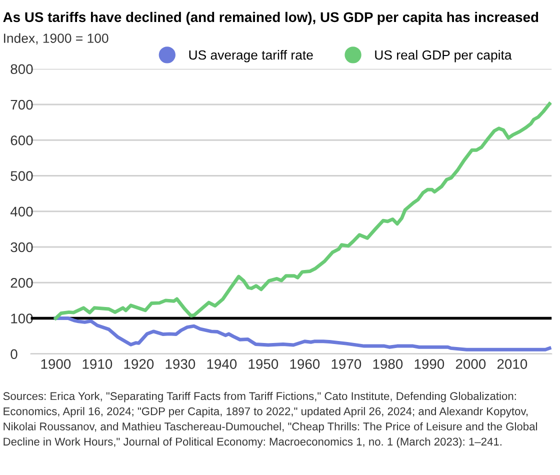 This screenshot has width=560, height=475. Describe the element at coordinates (263, 364) in the screenshot. I see `x-tick-label: 1950` at that location.